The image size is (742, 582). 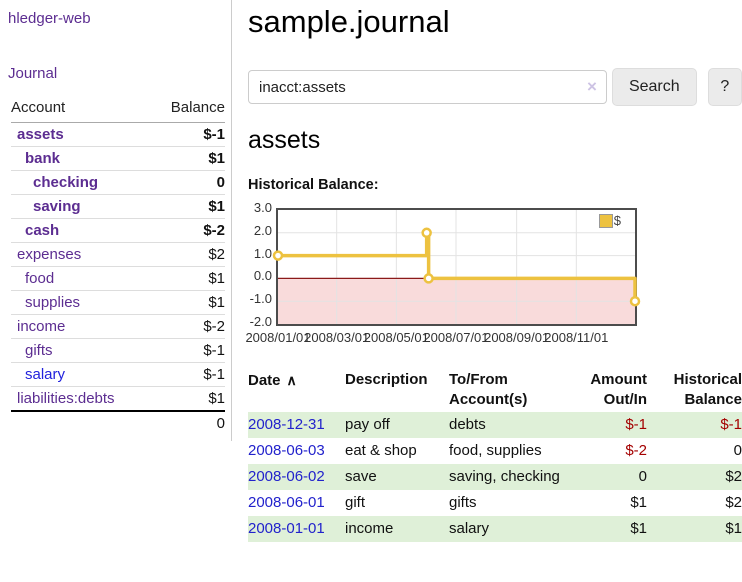 What do you see at coordinates (618, 389) in the screenshot?
I see `register-col-amount-out-in: Amount Out/In` at bounding box center [618, 389].